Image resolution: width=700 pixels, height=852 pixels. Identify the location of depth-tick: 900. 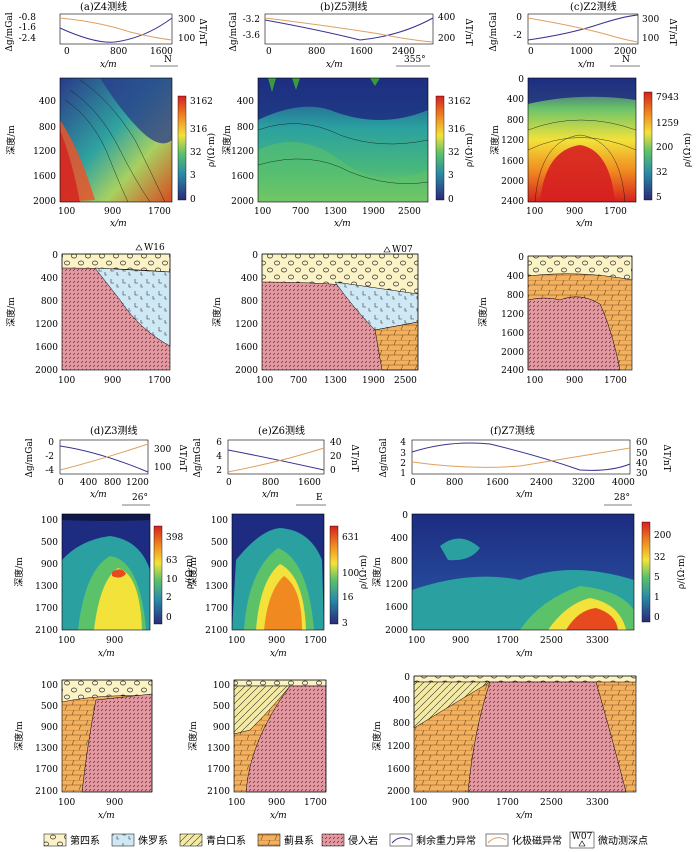
(219, 565).